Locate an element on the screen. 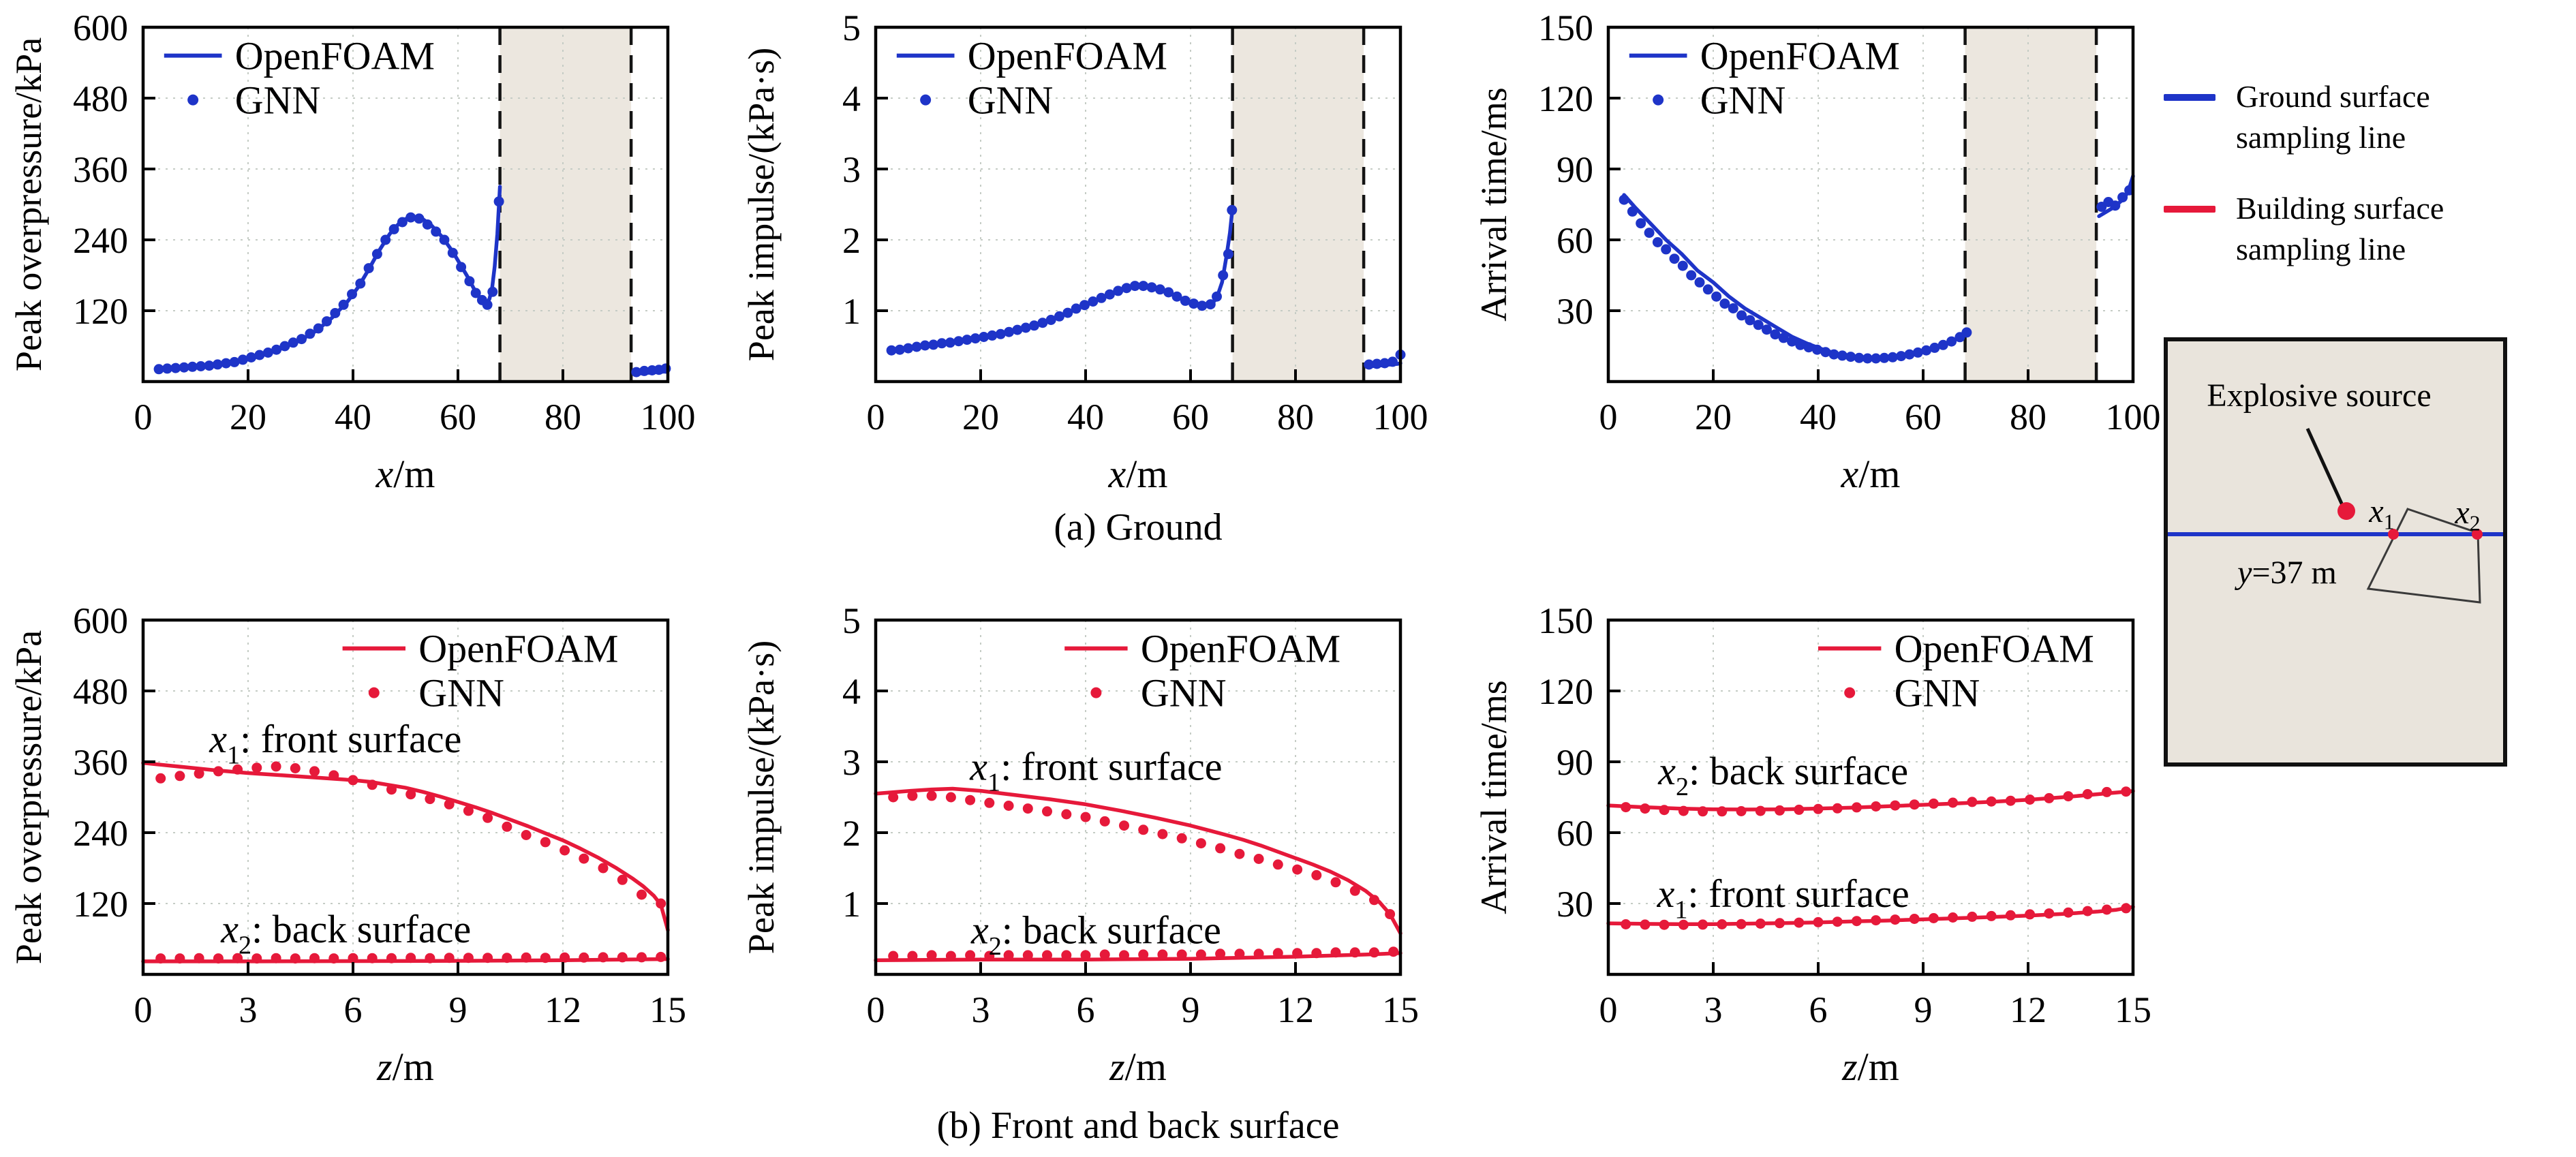 The image size is (2576, 1157). caption-panel-b: (b) Front and back surface is located at coordinates (1138, 1125).